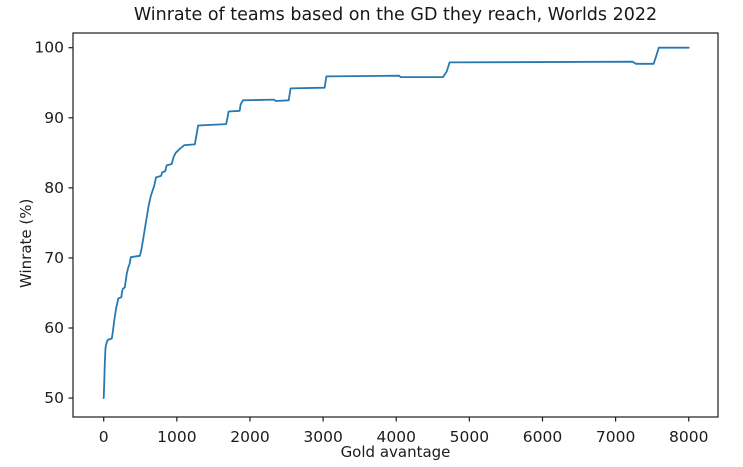 Image resolution: width=743 pixels, height=467 pixels. What do you see at coordinates (54, 328) in the screenshot?
I see `y-tick-label: 60` at bounding box center [54, 328].